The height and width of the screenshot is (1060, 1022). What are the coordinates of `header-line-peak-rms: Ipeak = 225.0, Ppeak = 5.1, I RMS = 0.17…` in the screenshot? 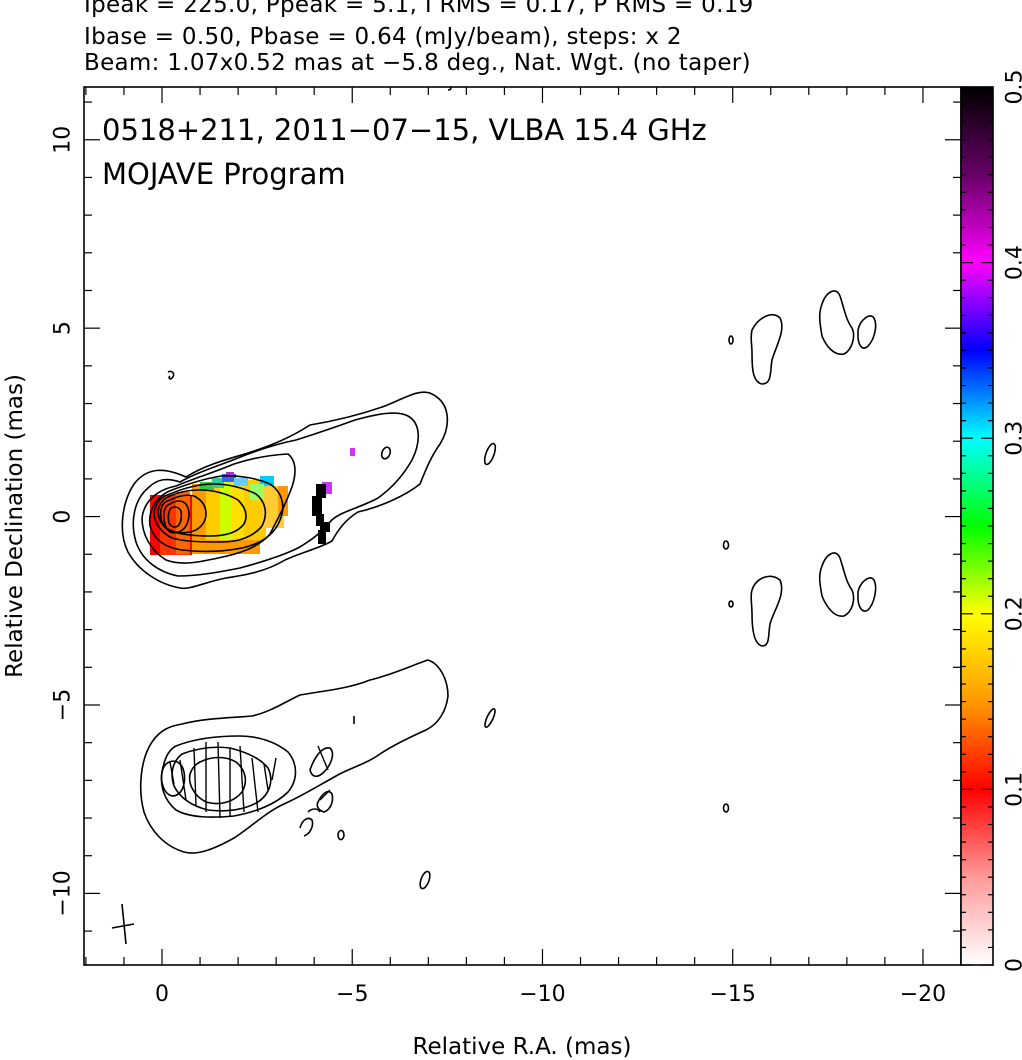 It's located at (419, 9).